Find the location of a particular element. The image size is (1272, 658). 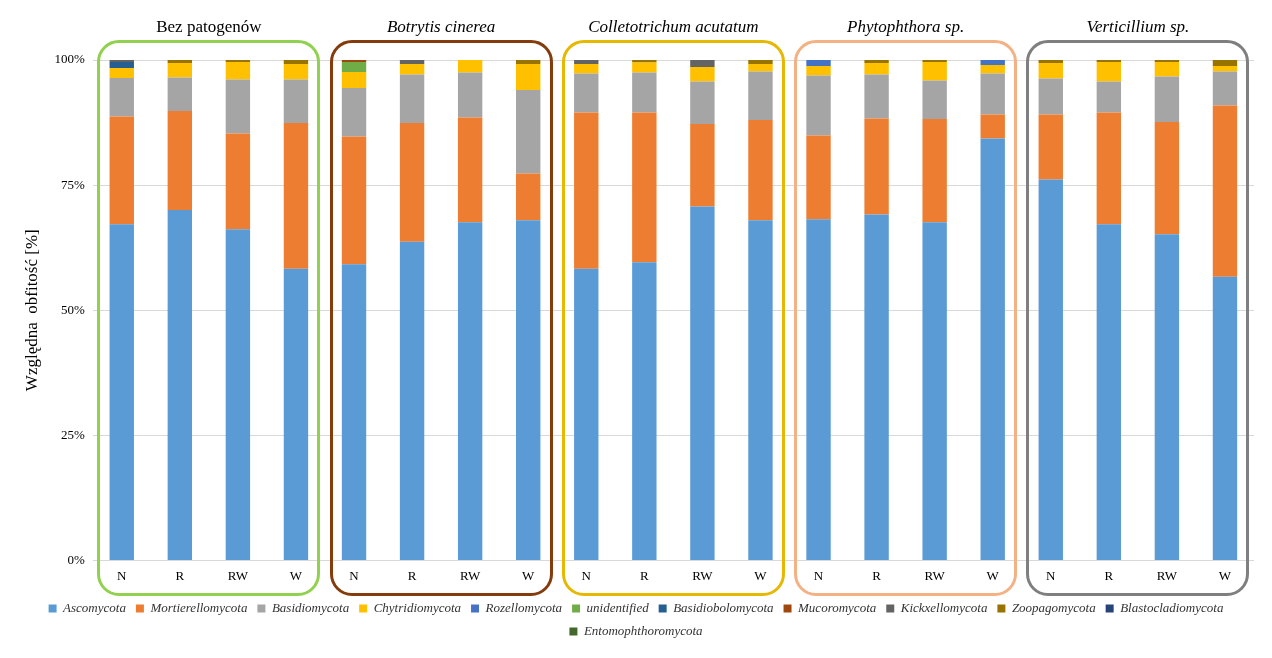

legend-label: Blastocladiomycota is located at coordinates (1172, 607).